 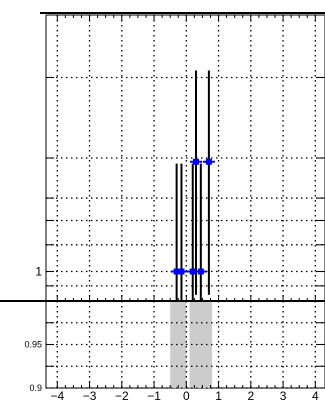 I want to click on bottom-x-tick-label: −1, so click(x=154, y=395).